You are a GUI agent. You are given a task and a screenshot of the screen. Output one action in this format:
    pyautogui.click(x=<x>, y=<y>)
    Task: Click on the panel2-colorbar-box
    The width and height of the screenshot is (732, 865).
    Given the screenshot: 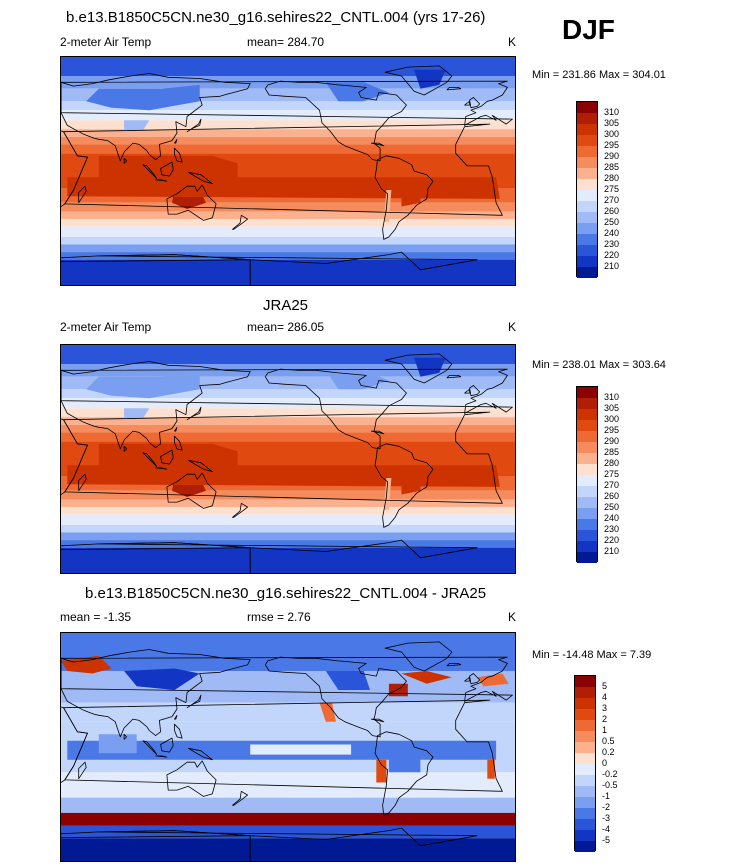 What is the action you would take?
    pyautogui.click(x=587, y=474)
    